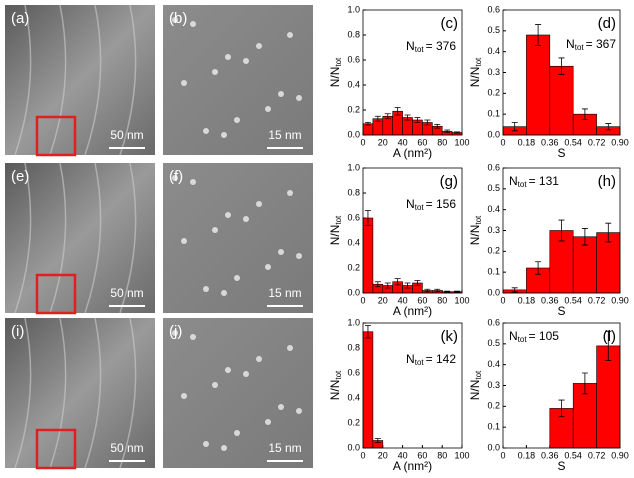 This screenshot has height=478, width=634. What do you see at coordinates (620, 142) in the screenshot?
I see `x-tick-label: 0.90` at bounding box center [620, 142].